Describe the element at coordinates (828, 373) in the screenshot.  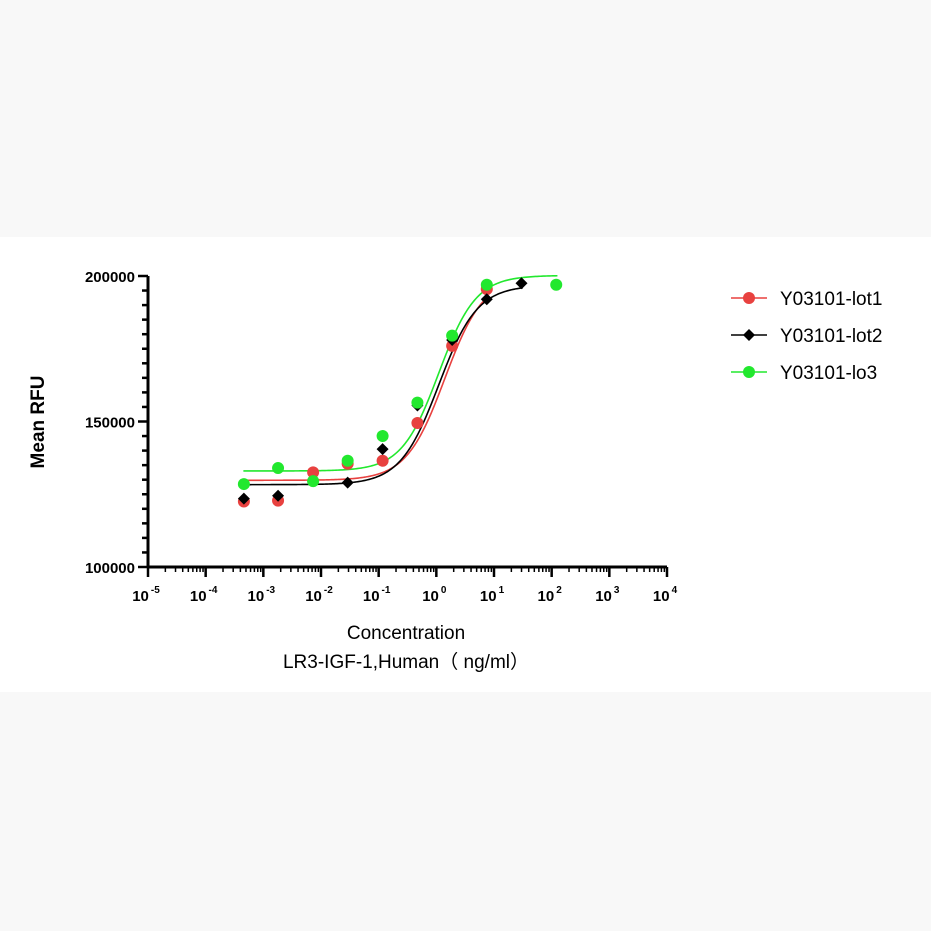
I see `legend-label: Y03101-lo3` at that location.